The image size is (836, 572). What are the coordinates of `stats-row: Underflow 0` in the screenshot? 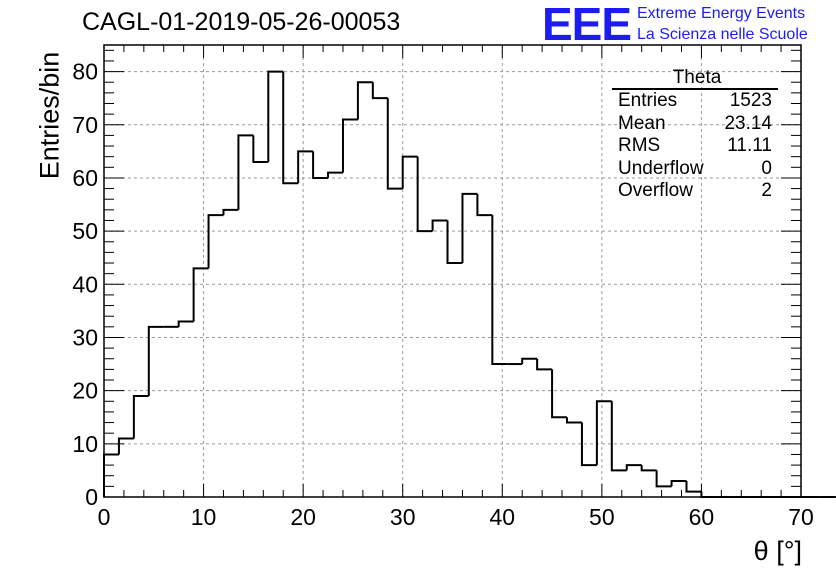 It's located at (695, 169).